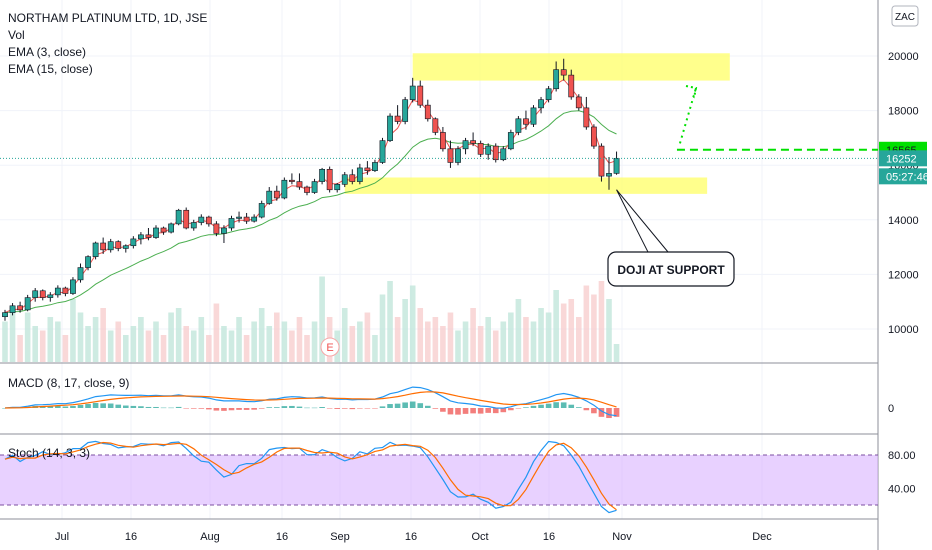  I want to click on stoch-tick-label: 40.00, so click(902, 489).